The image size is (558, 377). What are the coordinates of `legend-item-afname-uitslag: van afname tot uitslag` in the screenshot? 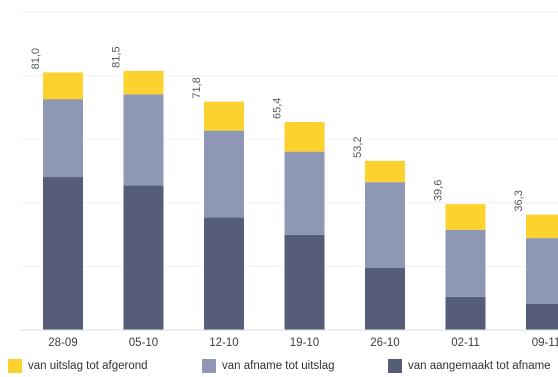 It's located at (268, 366).